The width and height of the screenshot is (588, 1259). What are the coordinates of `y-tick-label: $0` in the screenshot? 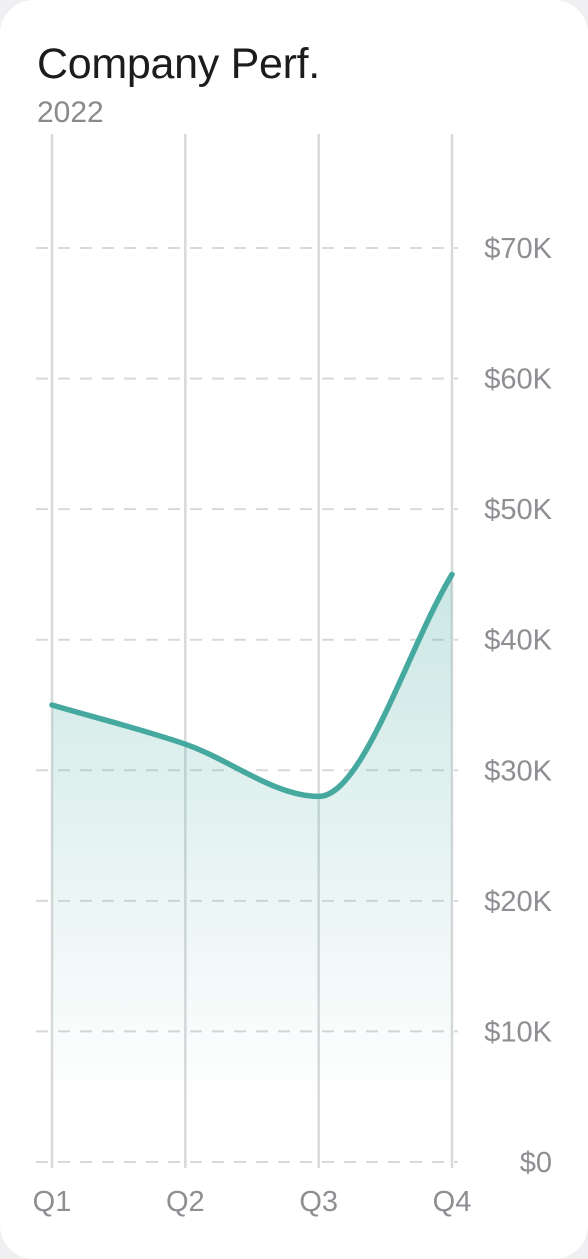 It's located at (536, 1163).